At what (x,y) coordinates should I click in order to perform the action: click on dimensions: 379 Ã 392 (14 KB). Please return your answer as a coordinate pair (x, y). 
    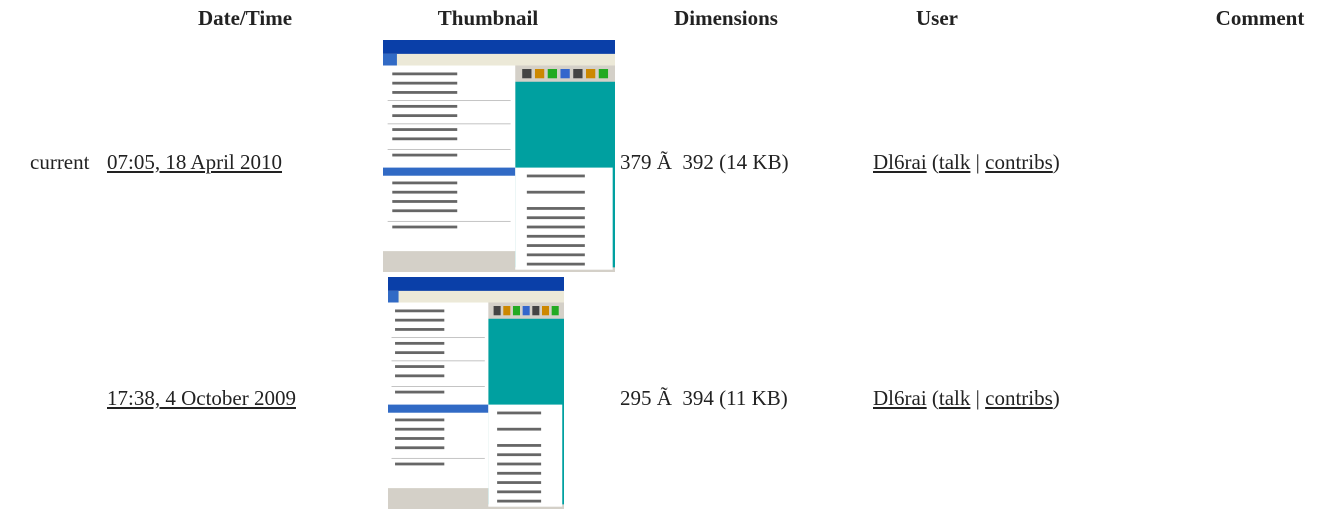
    Looking at the image, I should click on (704, 162).